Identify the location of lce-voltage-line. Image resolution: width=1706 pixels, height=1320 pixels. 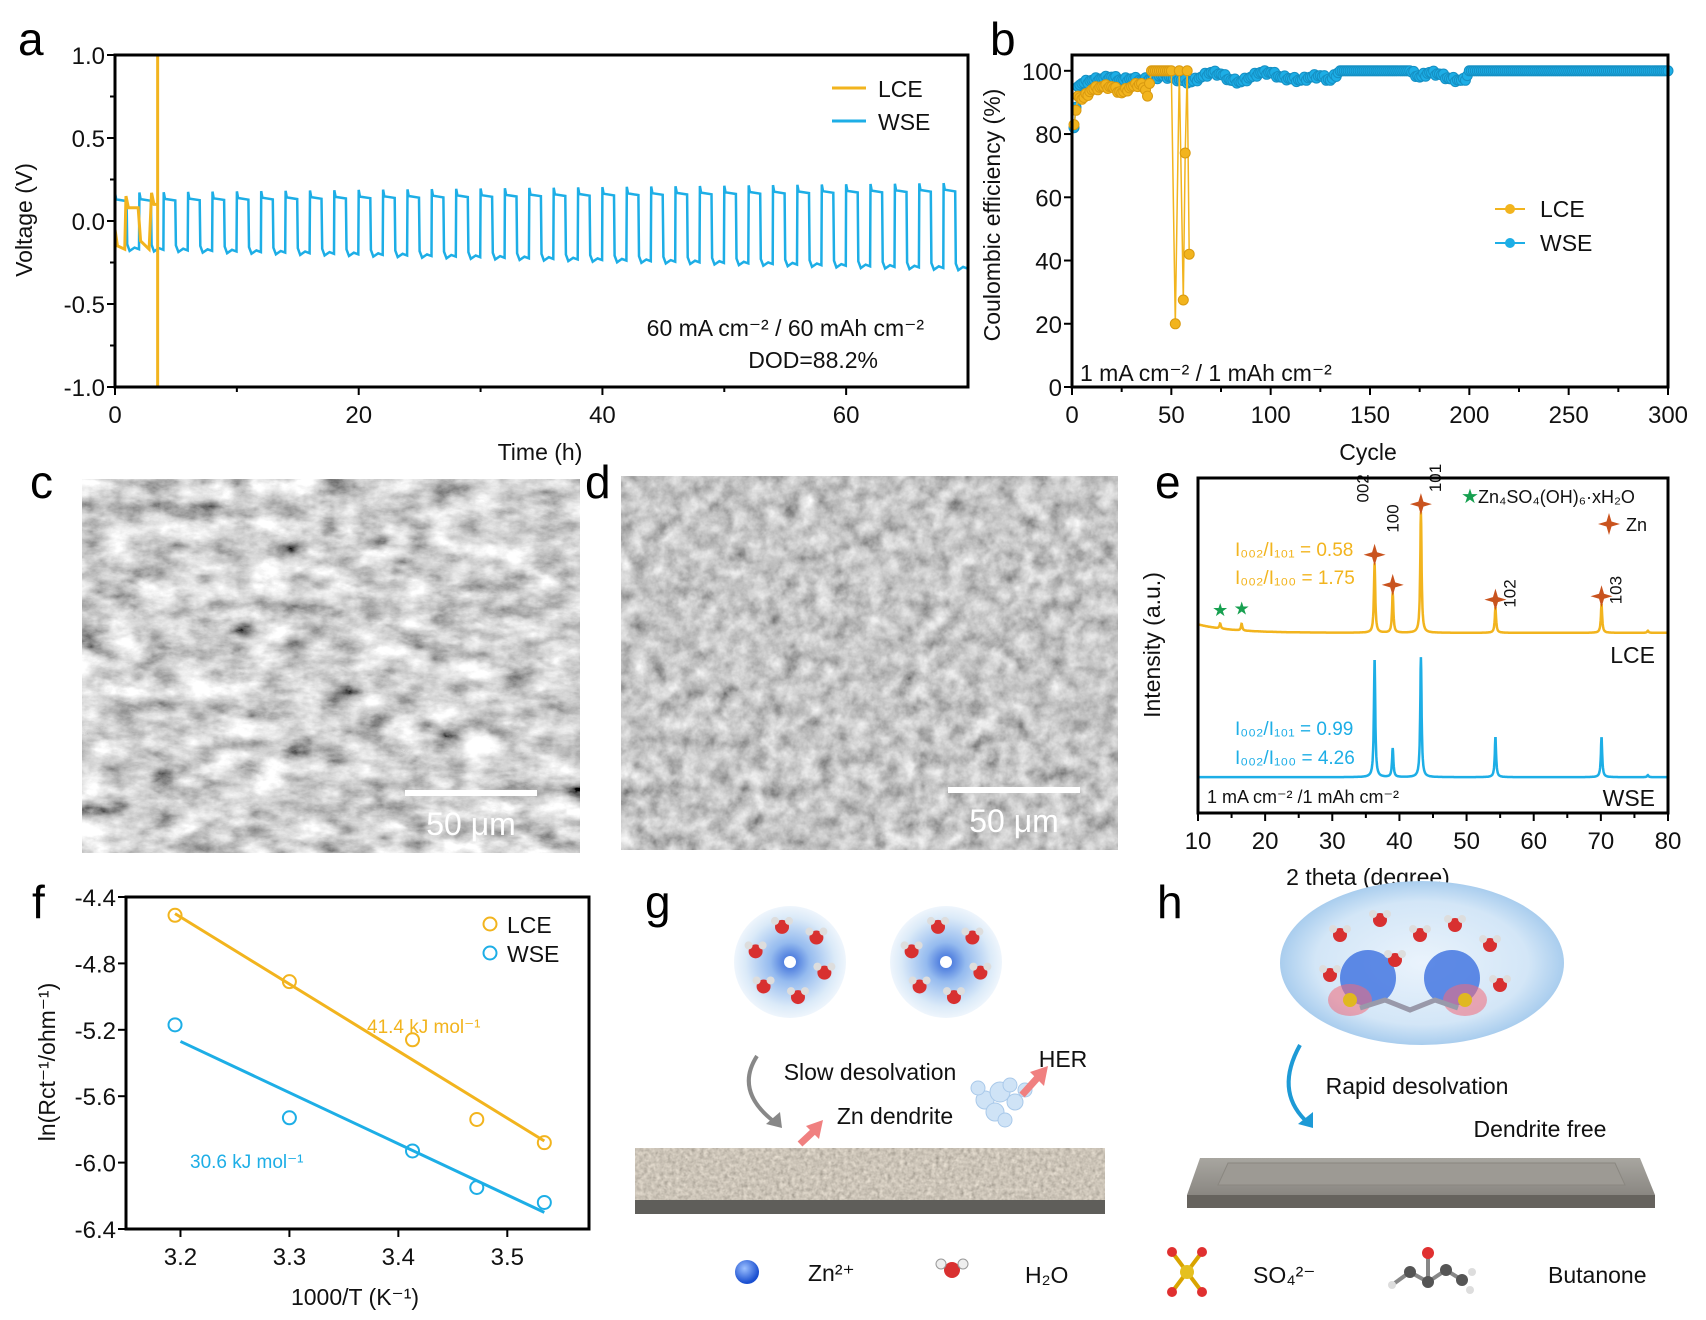
(136, 221).